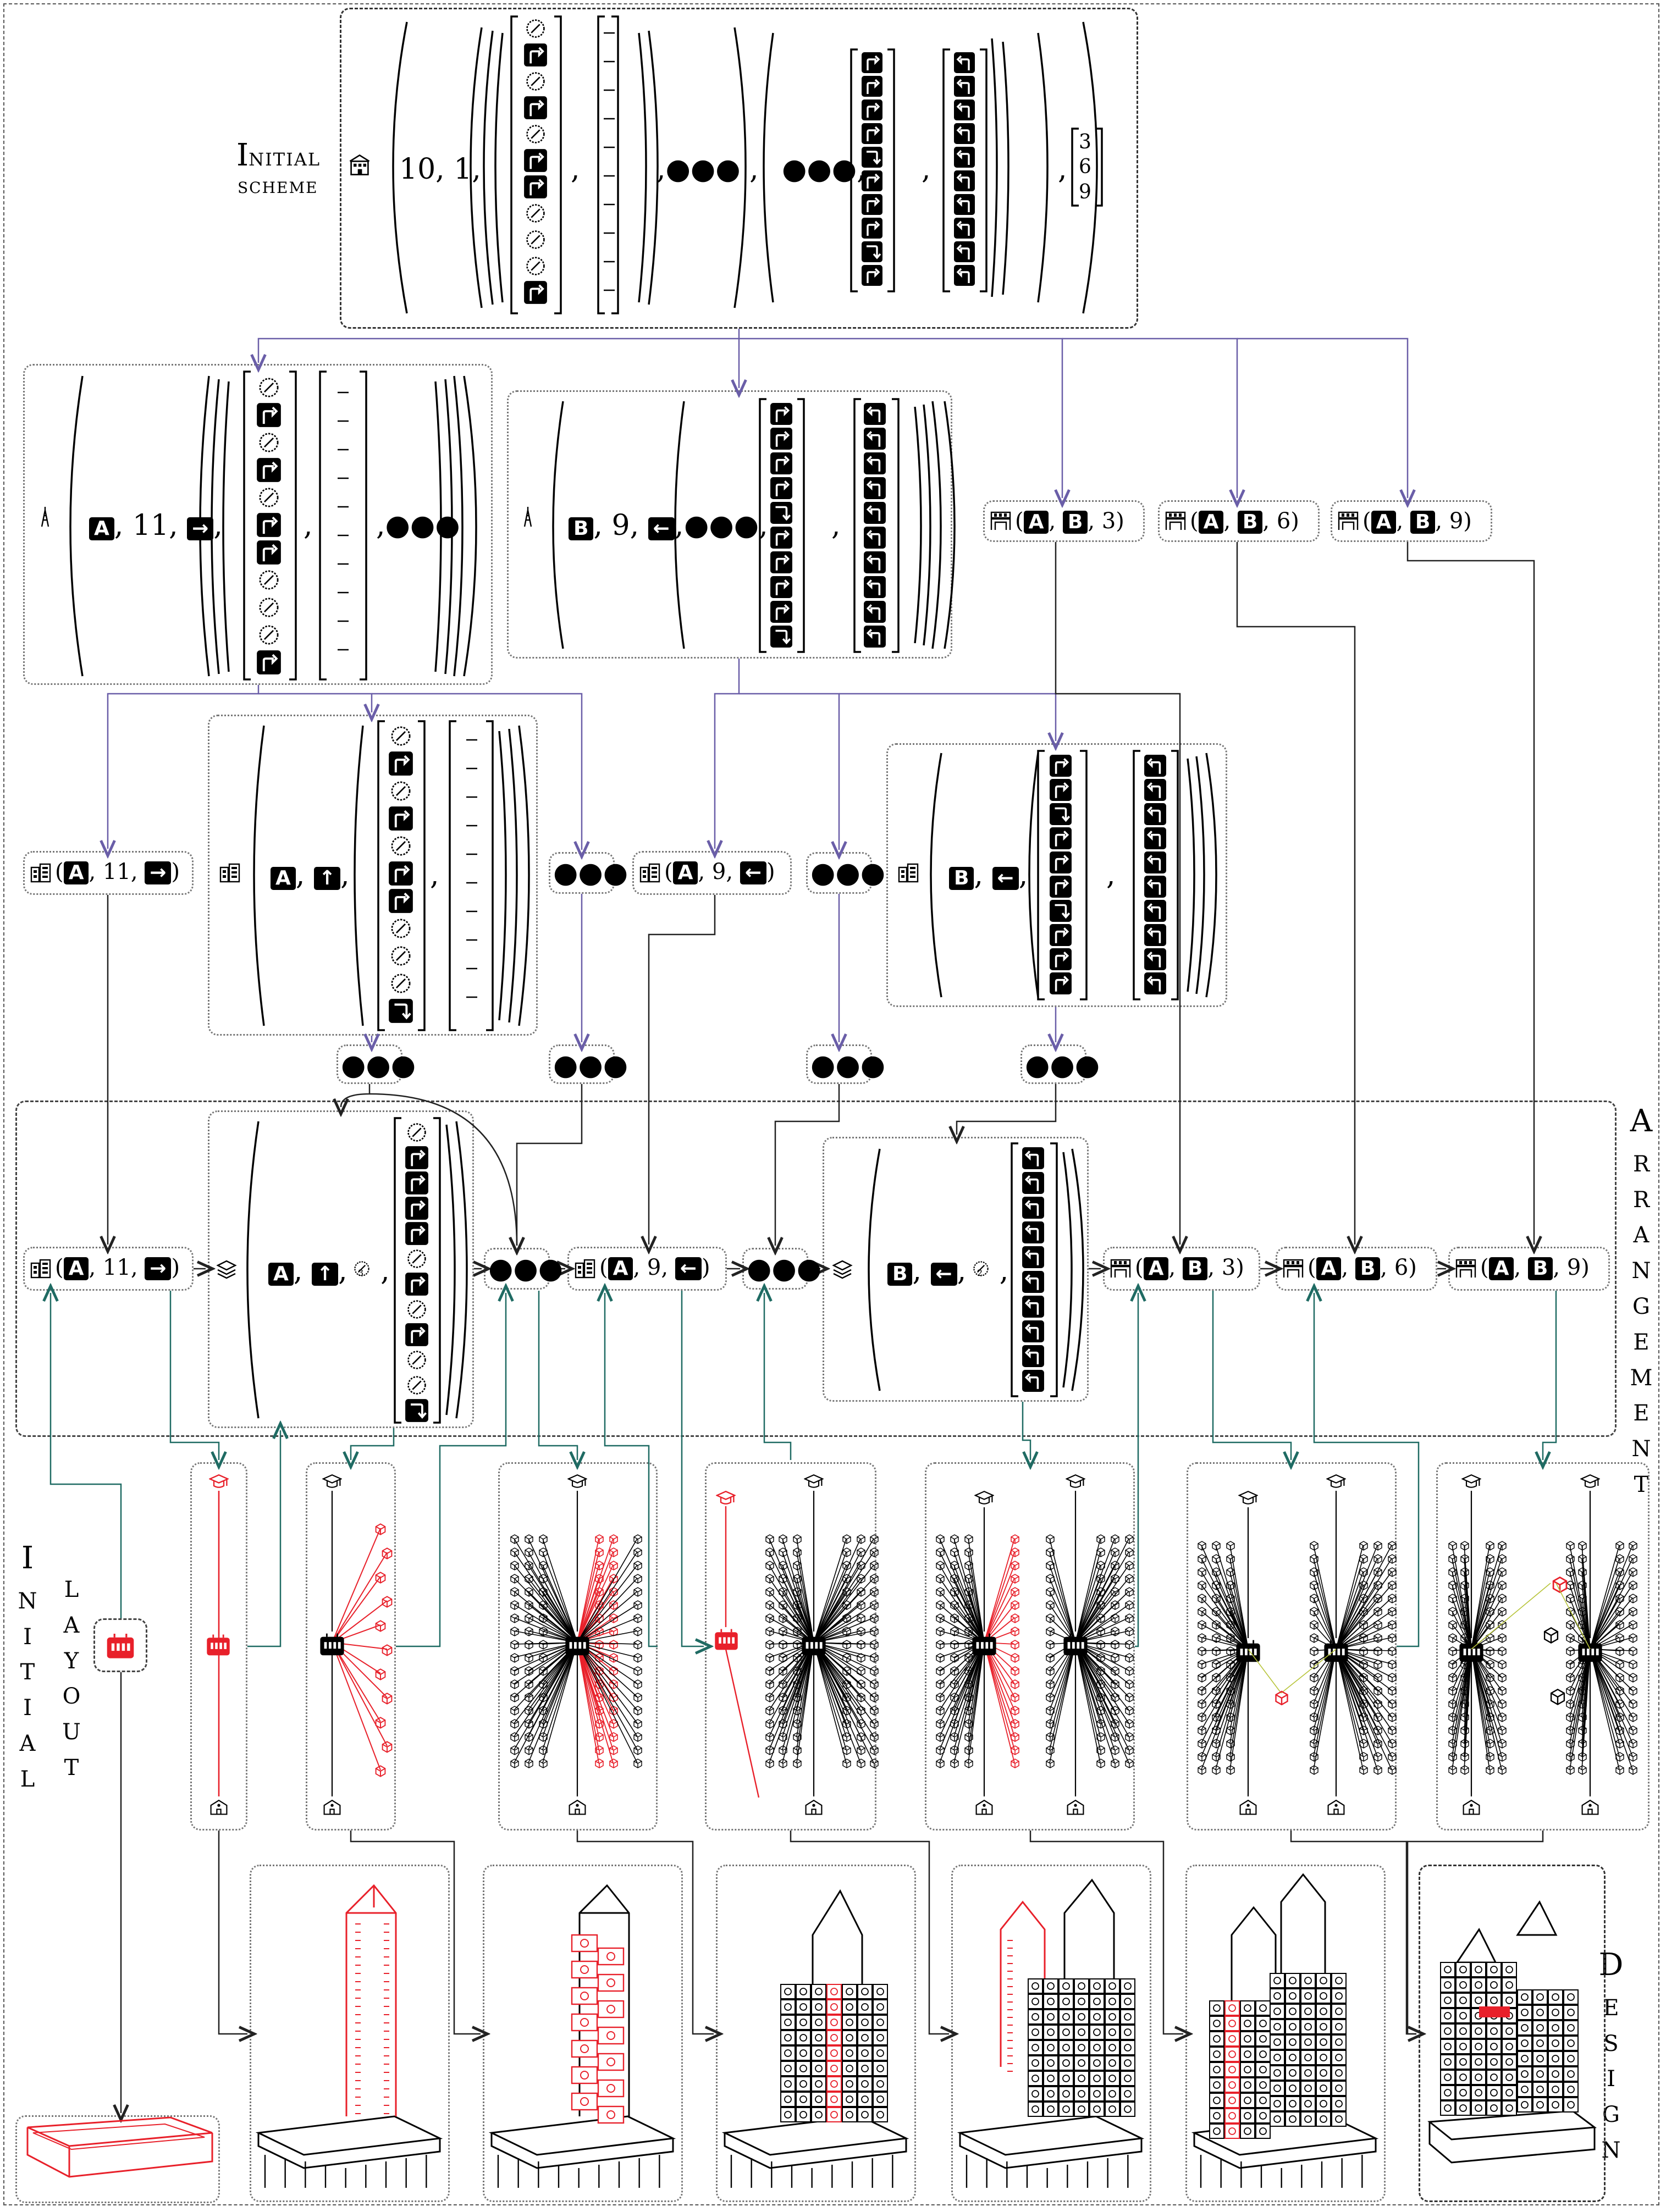 The height and width of the screenshot is (2212, 1666). I want to click on tower-b-box, so click(729, 524).